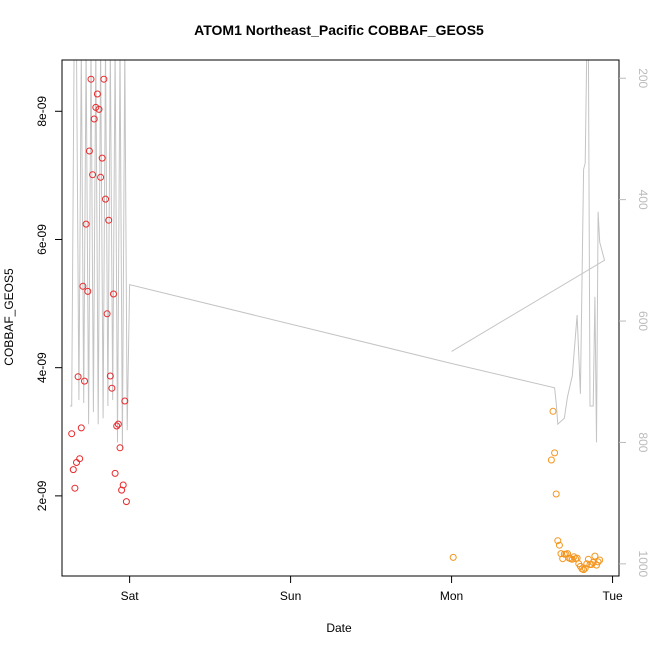 Image resolution: width=650 pixels, height=650 pixels. I want to click on secondary-y-tick-label: 600, so click(643, 321).